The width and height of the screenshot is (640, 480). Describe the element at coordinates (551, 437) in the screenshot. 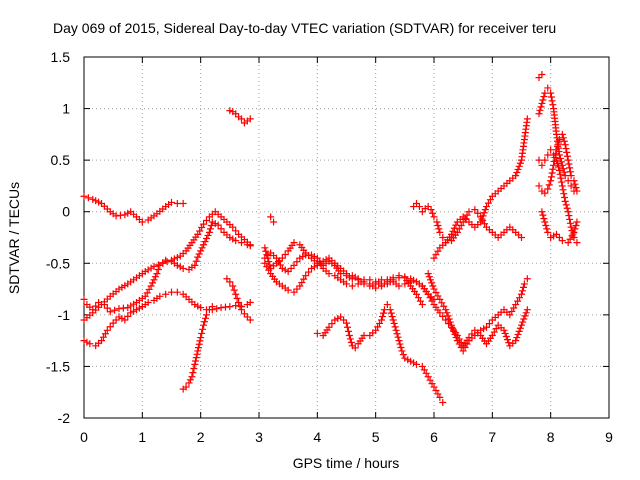

I see `x-tick-label: 8` at that location.